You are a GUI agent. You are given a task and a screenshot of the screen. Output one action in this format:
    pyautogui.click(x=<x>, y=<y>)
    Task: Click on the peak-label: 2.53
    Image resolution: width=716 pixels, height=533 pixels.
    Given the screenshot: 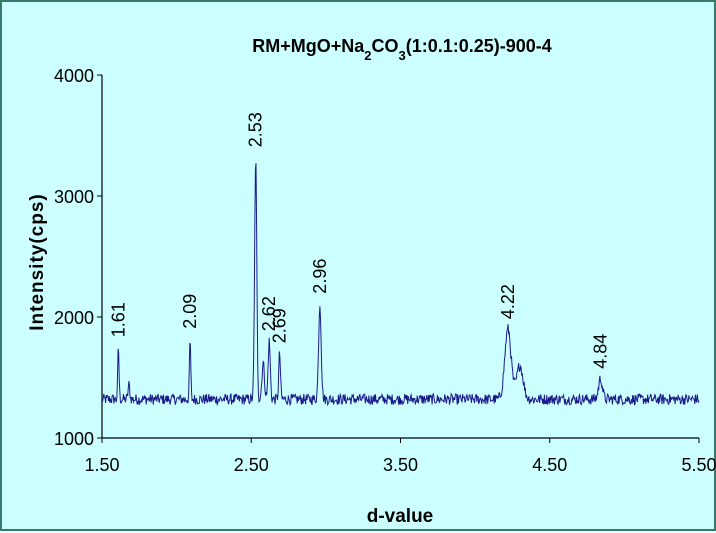 What is the action you would take?
    pyautogui.click(x=256, y=129)
    